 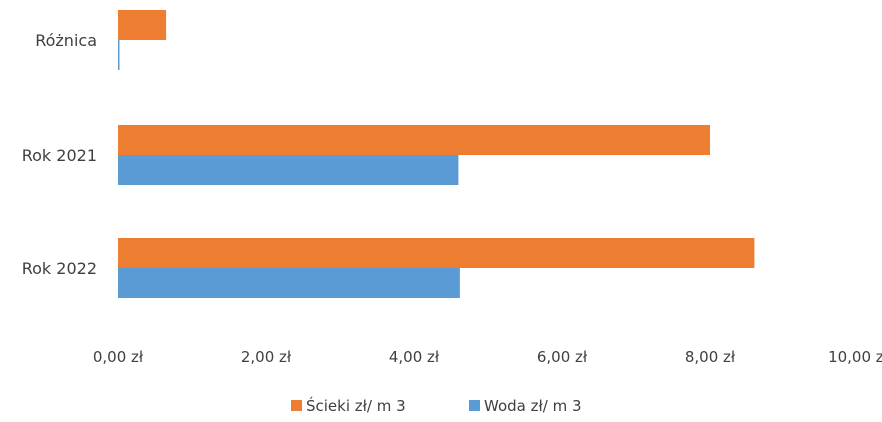 What do you see at coordinates (562, 357) in the screenshot?
I see `x-tick-label: 6,00 zł` at bounding box center [562, 357].